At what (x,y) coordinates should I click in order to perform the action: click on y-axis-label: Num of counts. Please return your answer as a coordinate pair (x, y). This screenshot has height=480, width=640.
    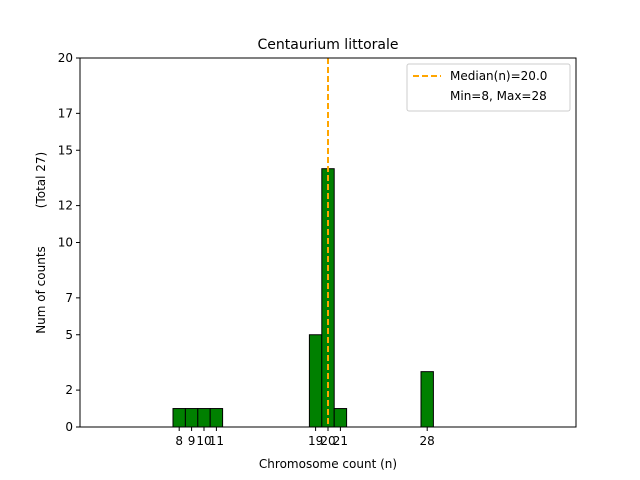
    Looking at the image, I should click on (41, 290).